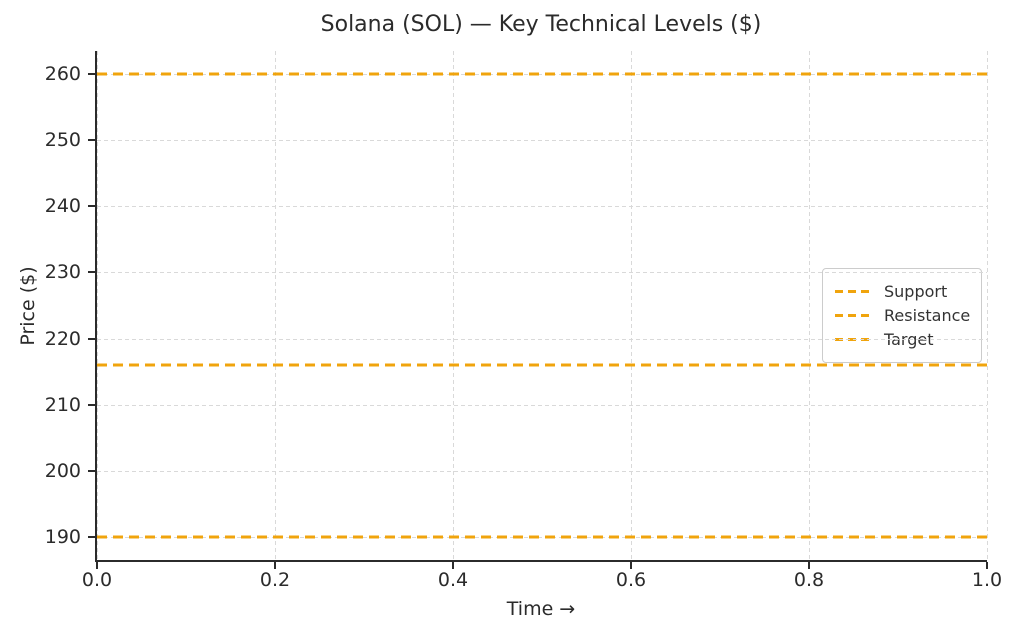 This screenshot has height=640, width=1024. Describe the element at coordinates (453, 580) in the screenshot. I see `x-tick-label: 0.4` at that location.